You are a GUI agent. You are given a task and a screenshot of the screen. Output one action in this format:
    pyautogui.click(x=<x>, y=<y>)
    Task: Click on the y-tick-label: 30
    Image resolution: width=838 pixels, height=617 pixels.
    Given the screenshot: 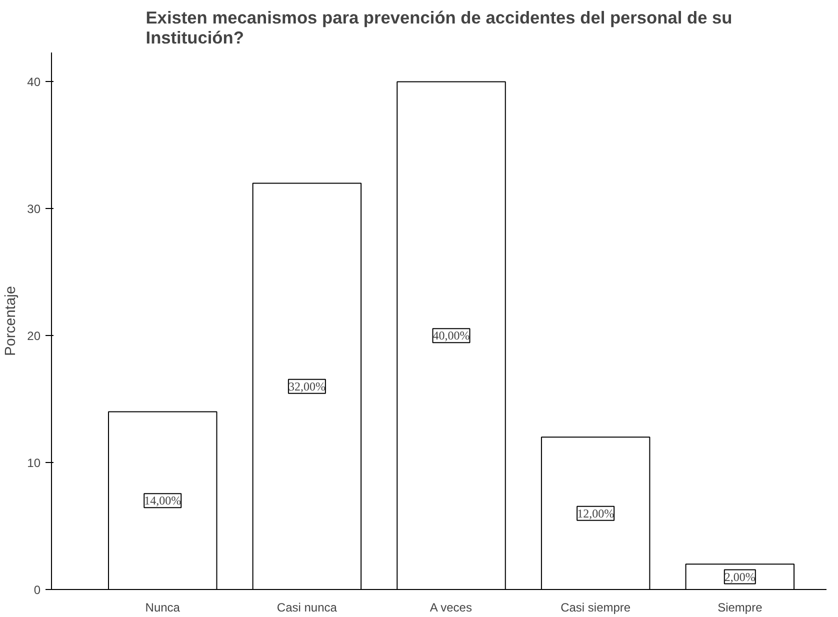 What is the action you would take?
    pyautogui.click(x=34, y=209)
    